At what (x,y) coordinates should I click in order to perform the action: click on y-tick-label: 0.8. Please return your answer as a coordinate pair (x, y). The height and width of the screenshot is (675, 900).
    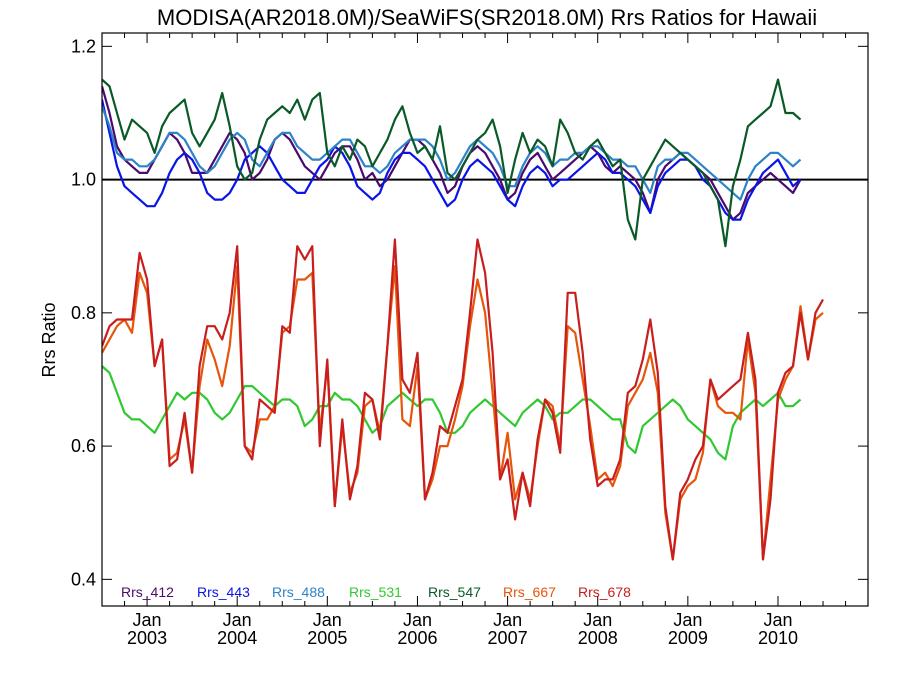
    Looking at the image, I should click on (83, 313).